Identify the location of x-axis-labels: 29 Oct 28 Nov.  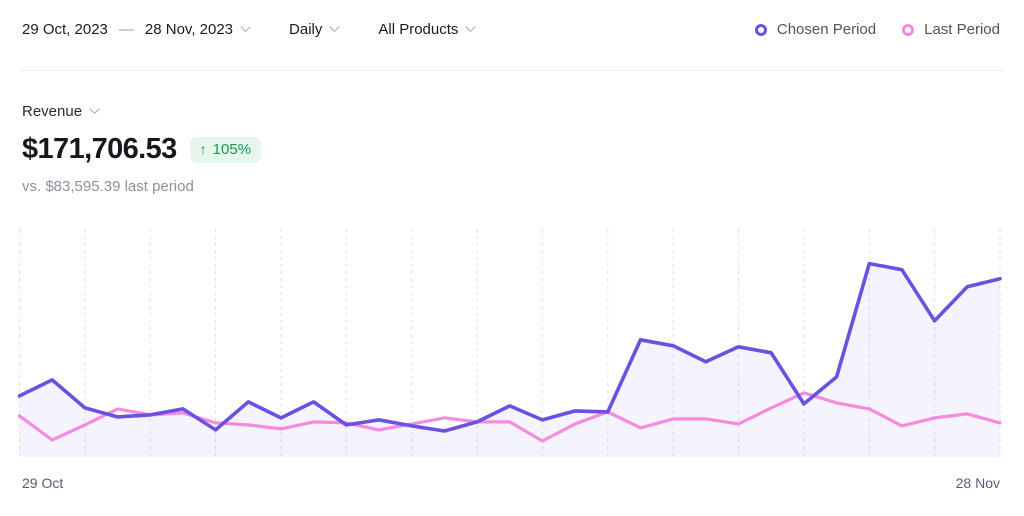
(511, 483).